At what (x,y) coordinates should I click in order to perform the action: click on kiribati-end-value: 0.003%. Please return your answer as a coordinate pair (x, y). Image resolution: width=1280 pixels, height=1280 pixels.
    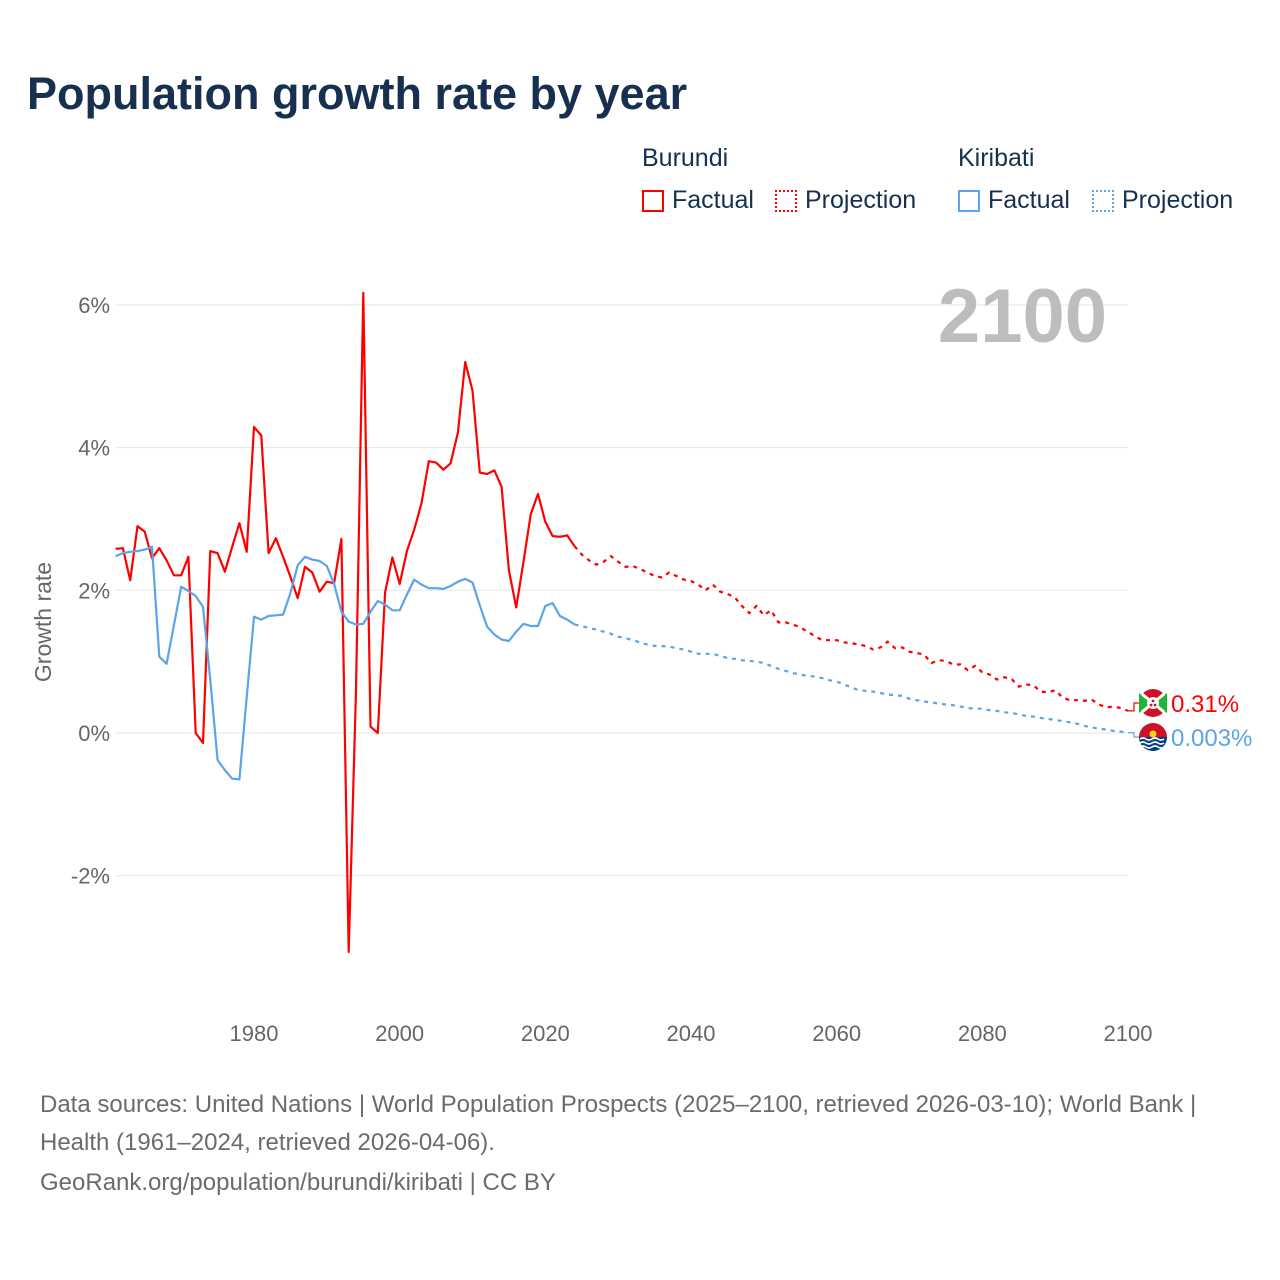
    Looking at the image, I should click on (1211, 738).